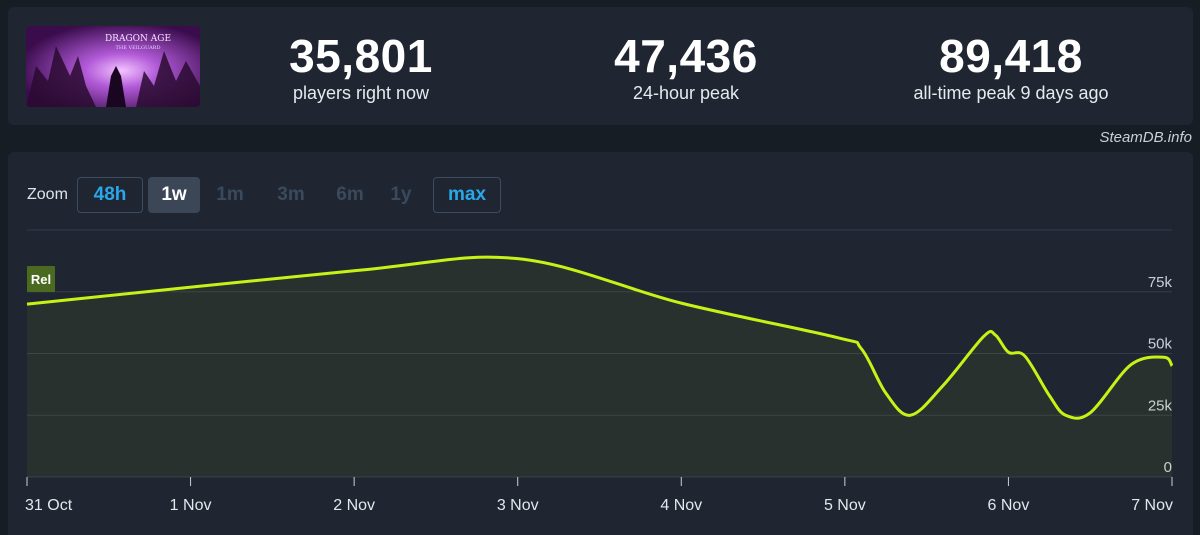  I want to click on current-players-stat: 35,801 players right now, so click(361, 66).